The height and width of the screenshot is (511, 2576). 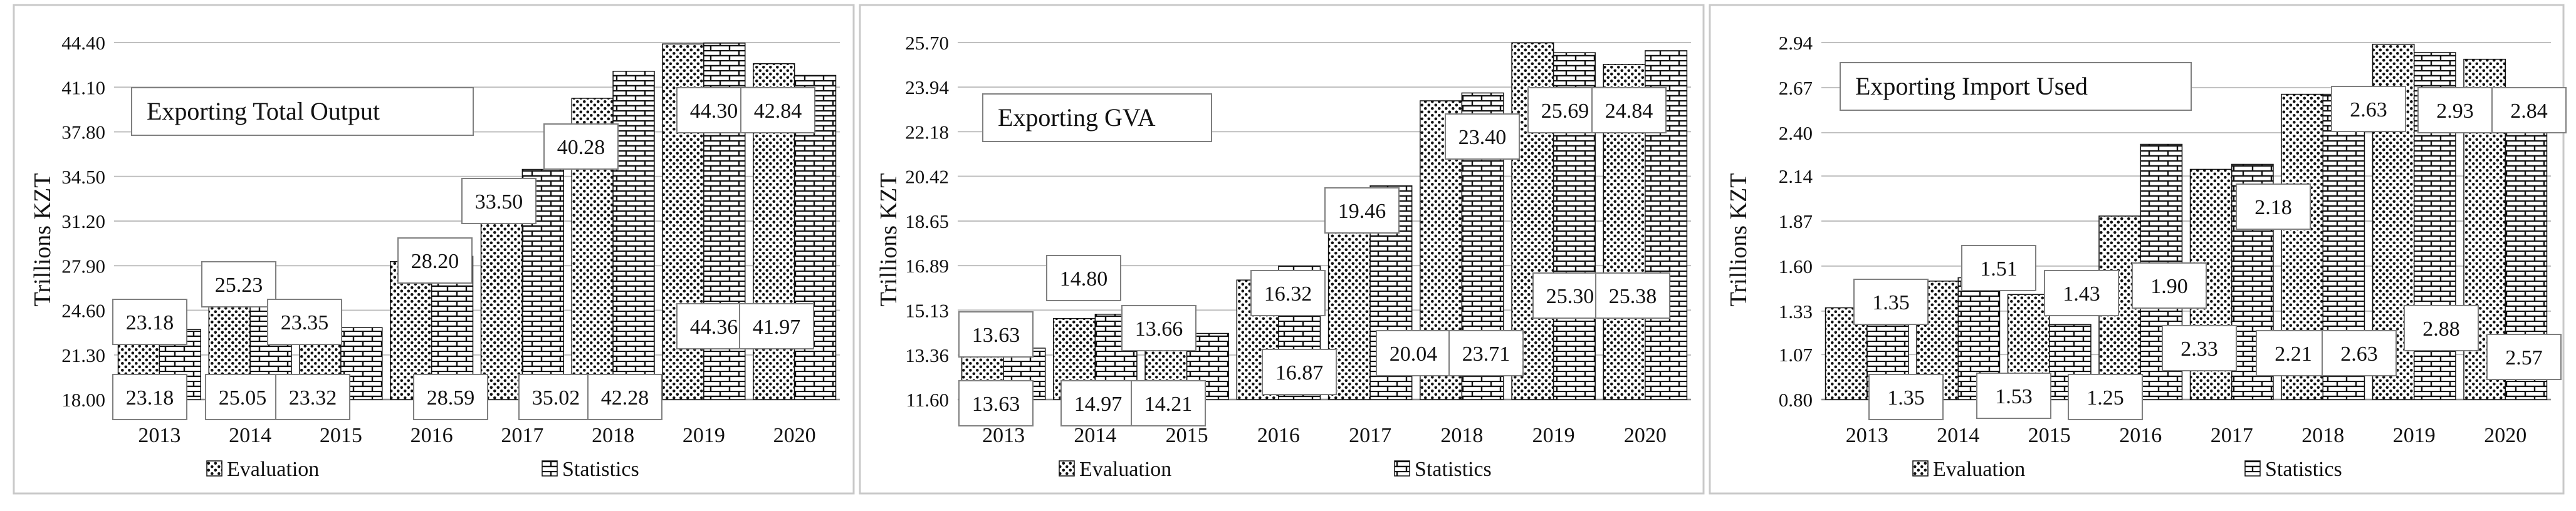 I want to click on data-label-evaluation: 13.63, so click(x=996, y=334).